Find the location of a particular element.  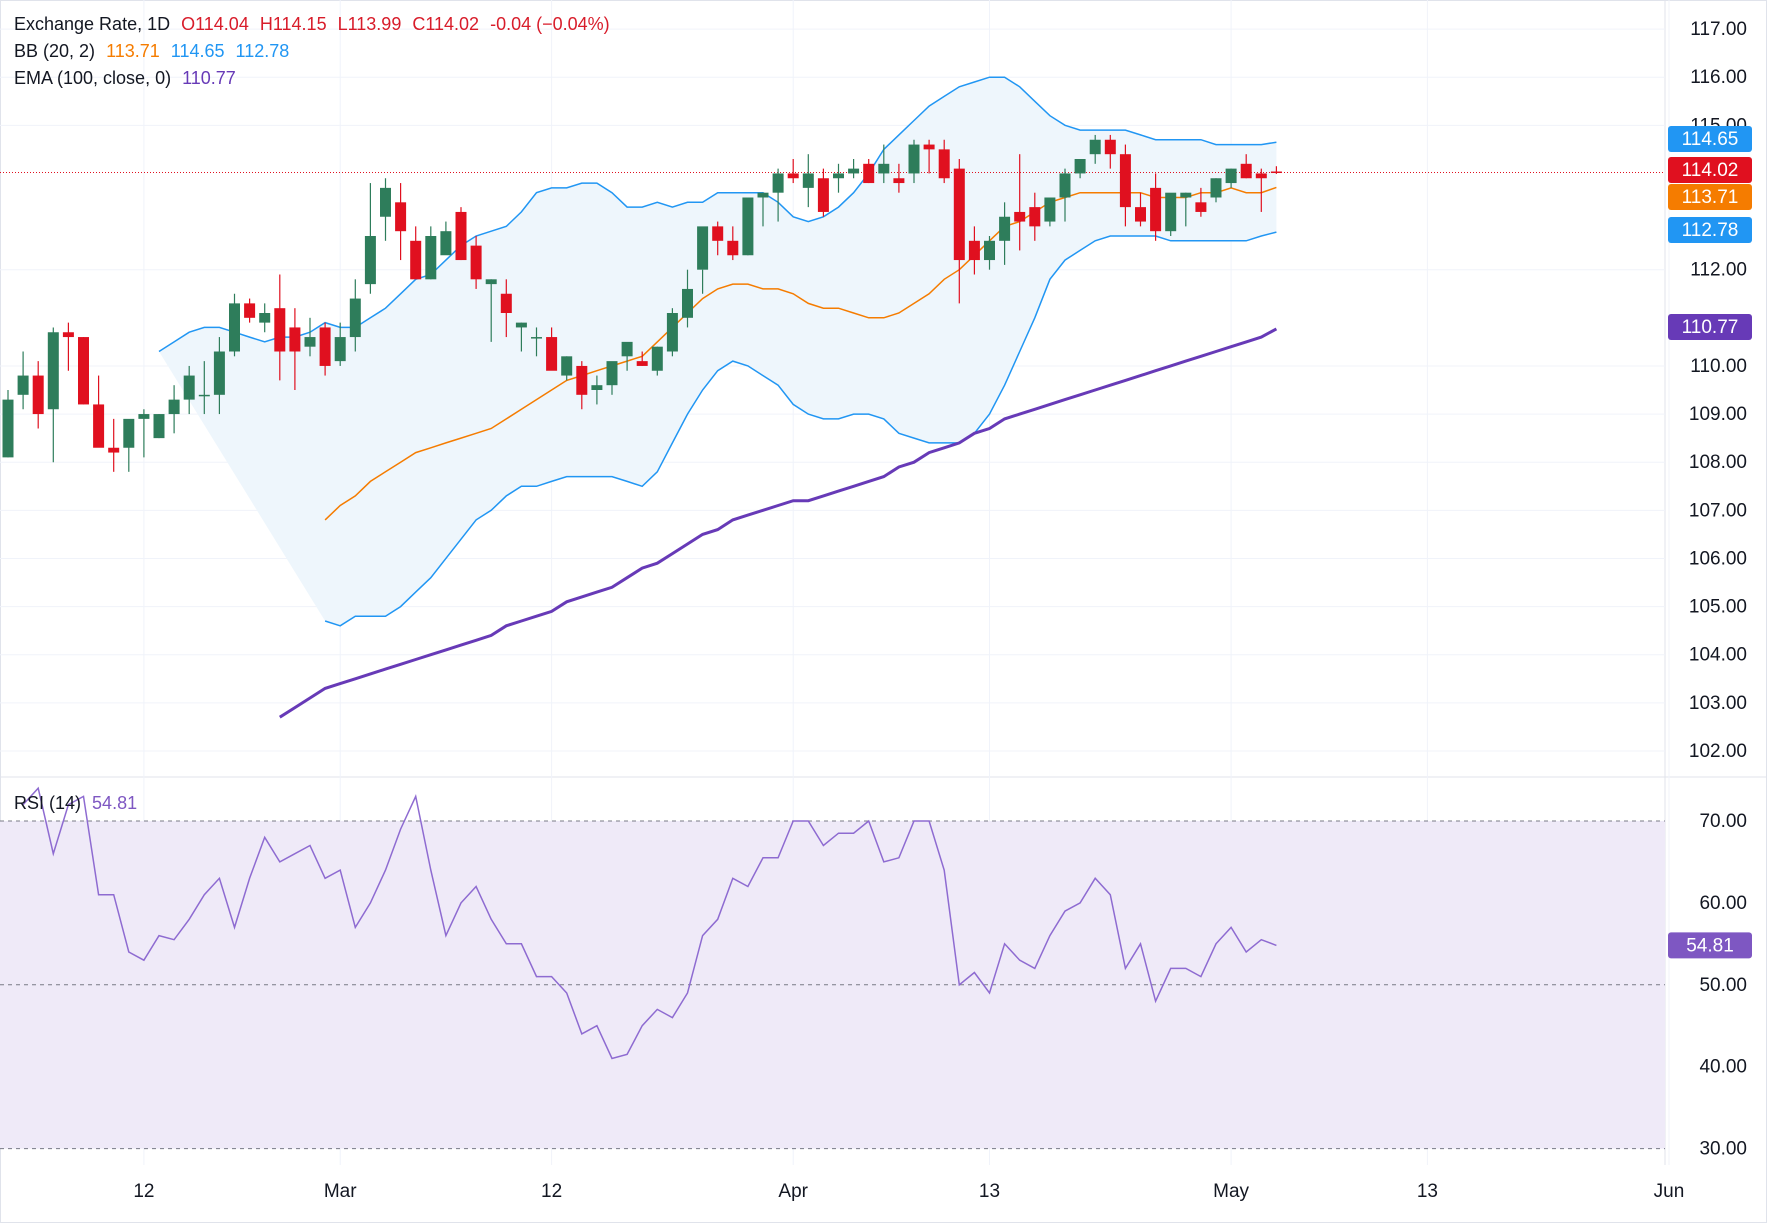

price-badge-label: 114.02 is located at coordinates (1710, 170).